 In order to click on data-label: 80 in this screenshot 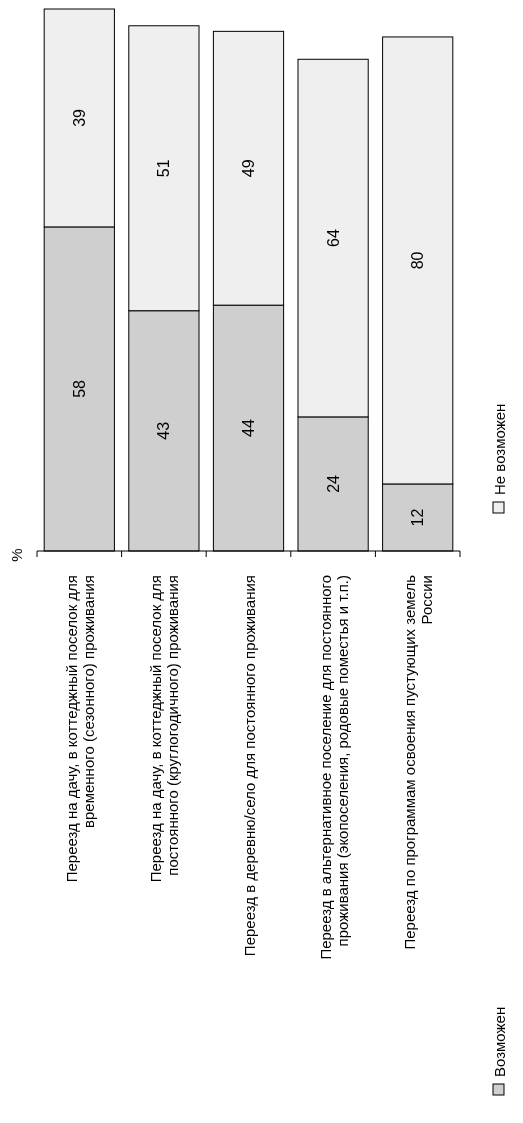, I will do `click(418, 260)`.